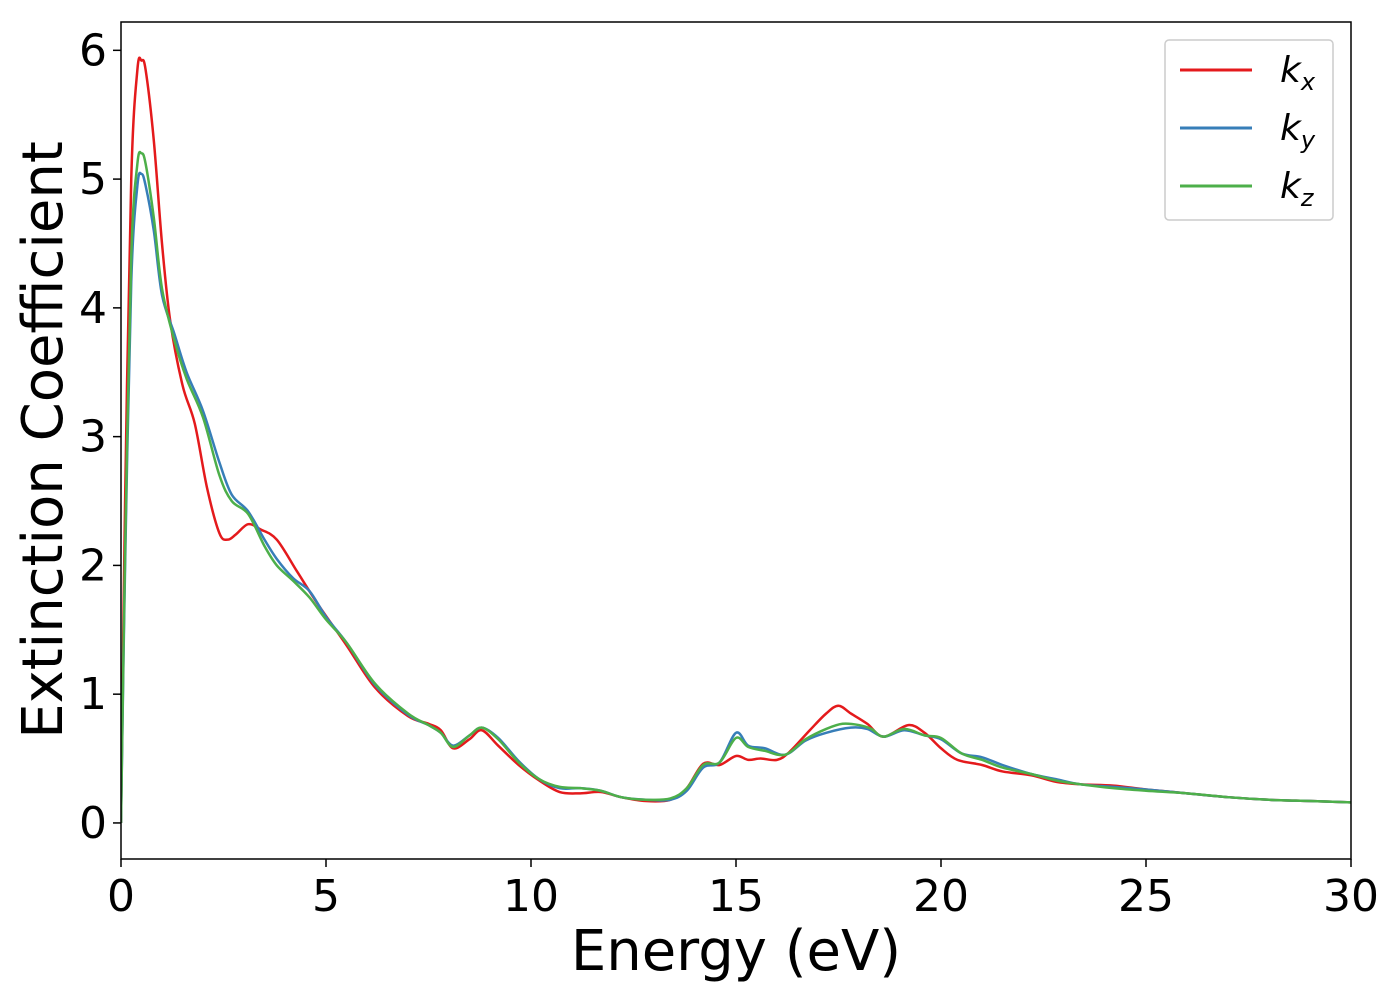  What do you see at coordinates (93, 437) in the screenshot?
I see `y-tick-label: 3` at bounding box center [93, 437].